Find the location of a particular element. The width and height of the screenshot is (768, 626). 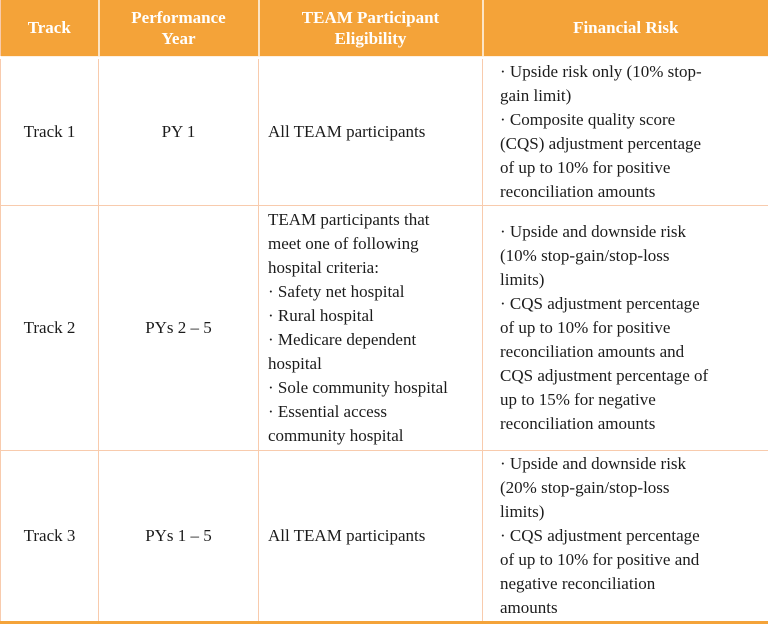

cell-performance-year: PYs 2 – 5 is located at coordinates (178, 327).